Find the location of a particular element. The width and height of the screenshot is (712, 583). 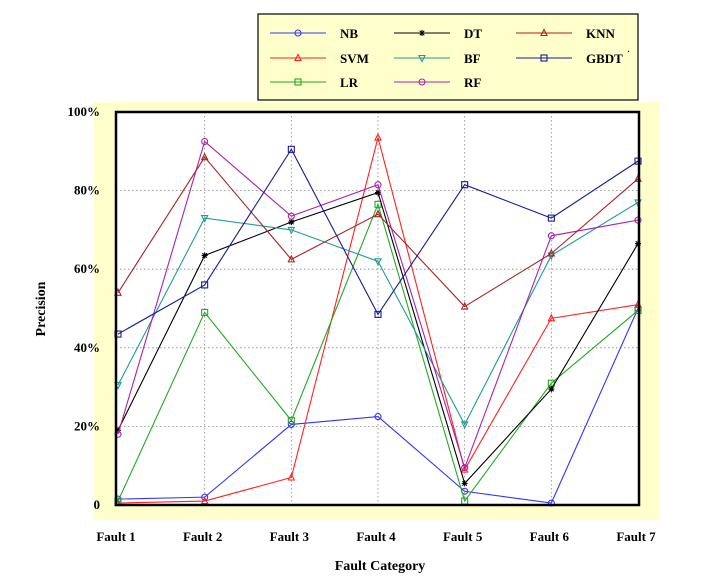

y-axis-title: Precision is located at coordinates (41, 308).